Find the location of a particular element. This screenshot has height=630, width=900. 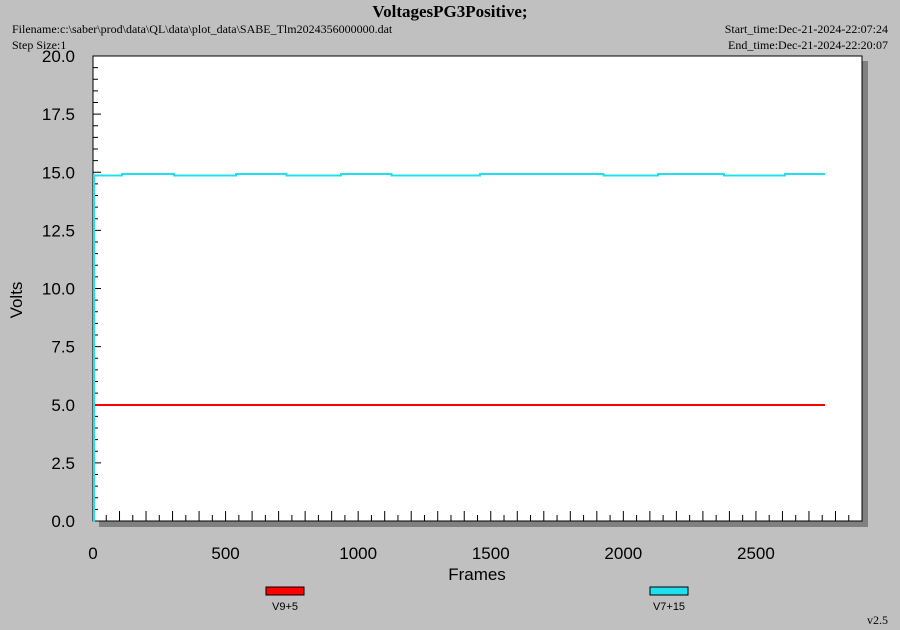

version-label: v2.5 is located at coordinates (877, 620).